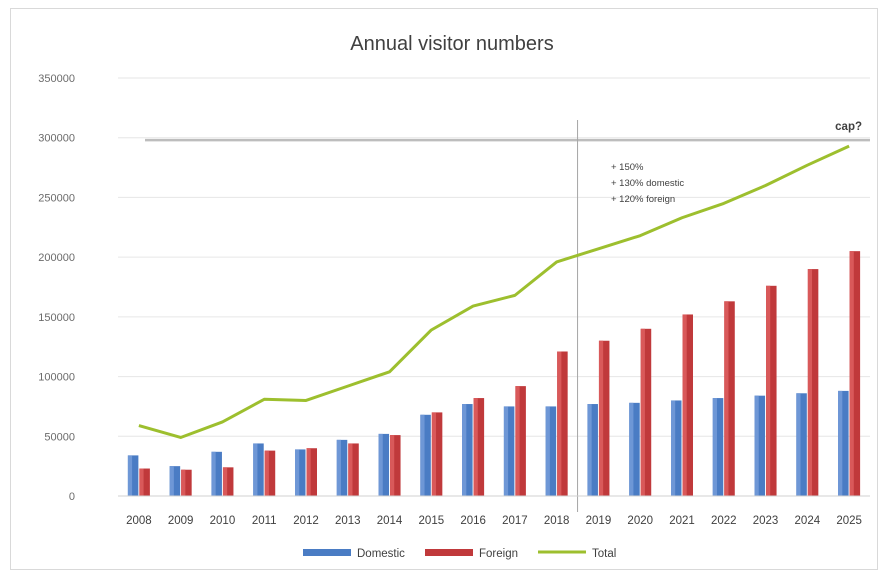 The height and width of the screenshot is (578, 885). I want to click on annotation-domestic-growth: + 130% domestic, so click(647, 183).